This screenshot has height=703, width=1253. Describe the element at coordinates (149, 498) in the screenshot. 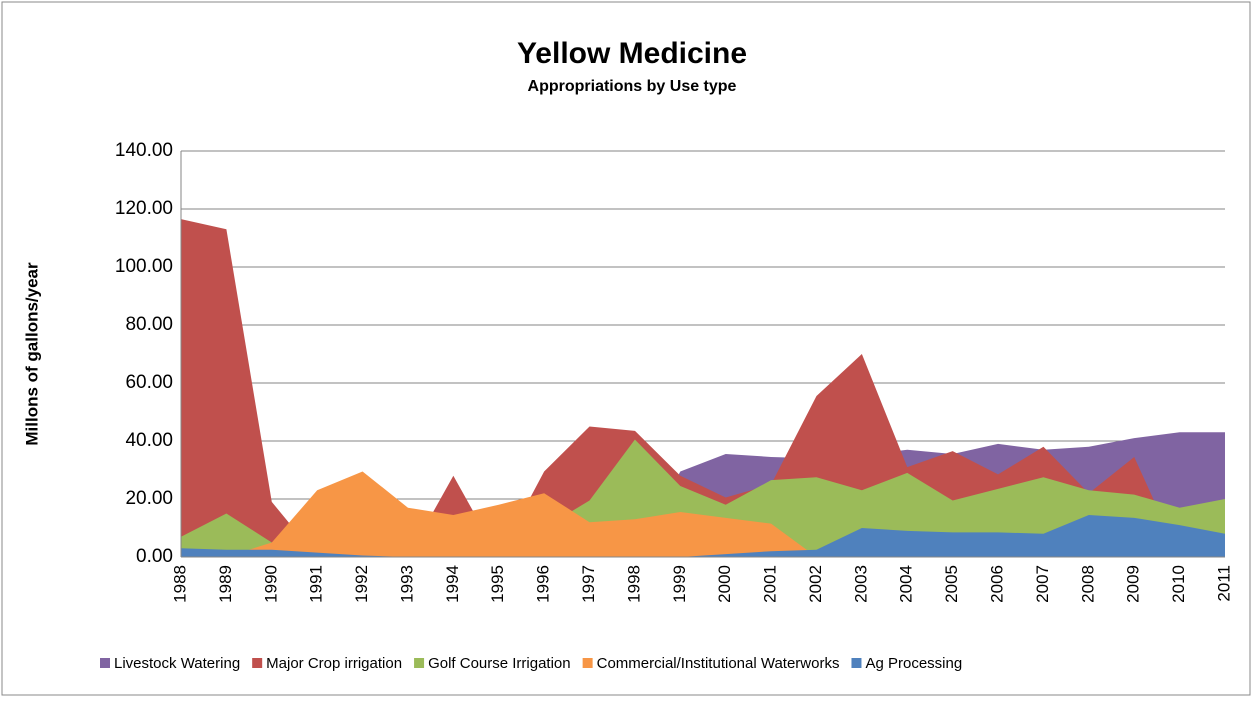

I see `y-tick-label: 20.00` at that location.